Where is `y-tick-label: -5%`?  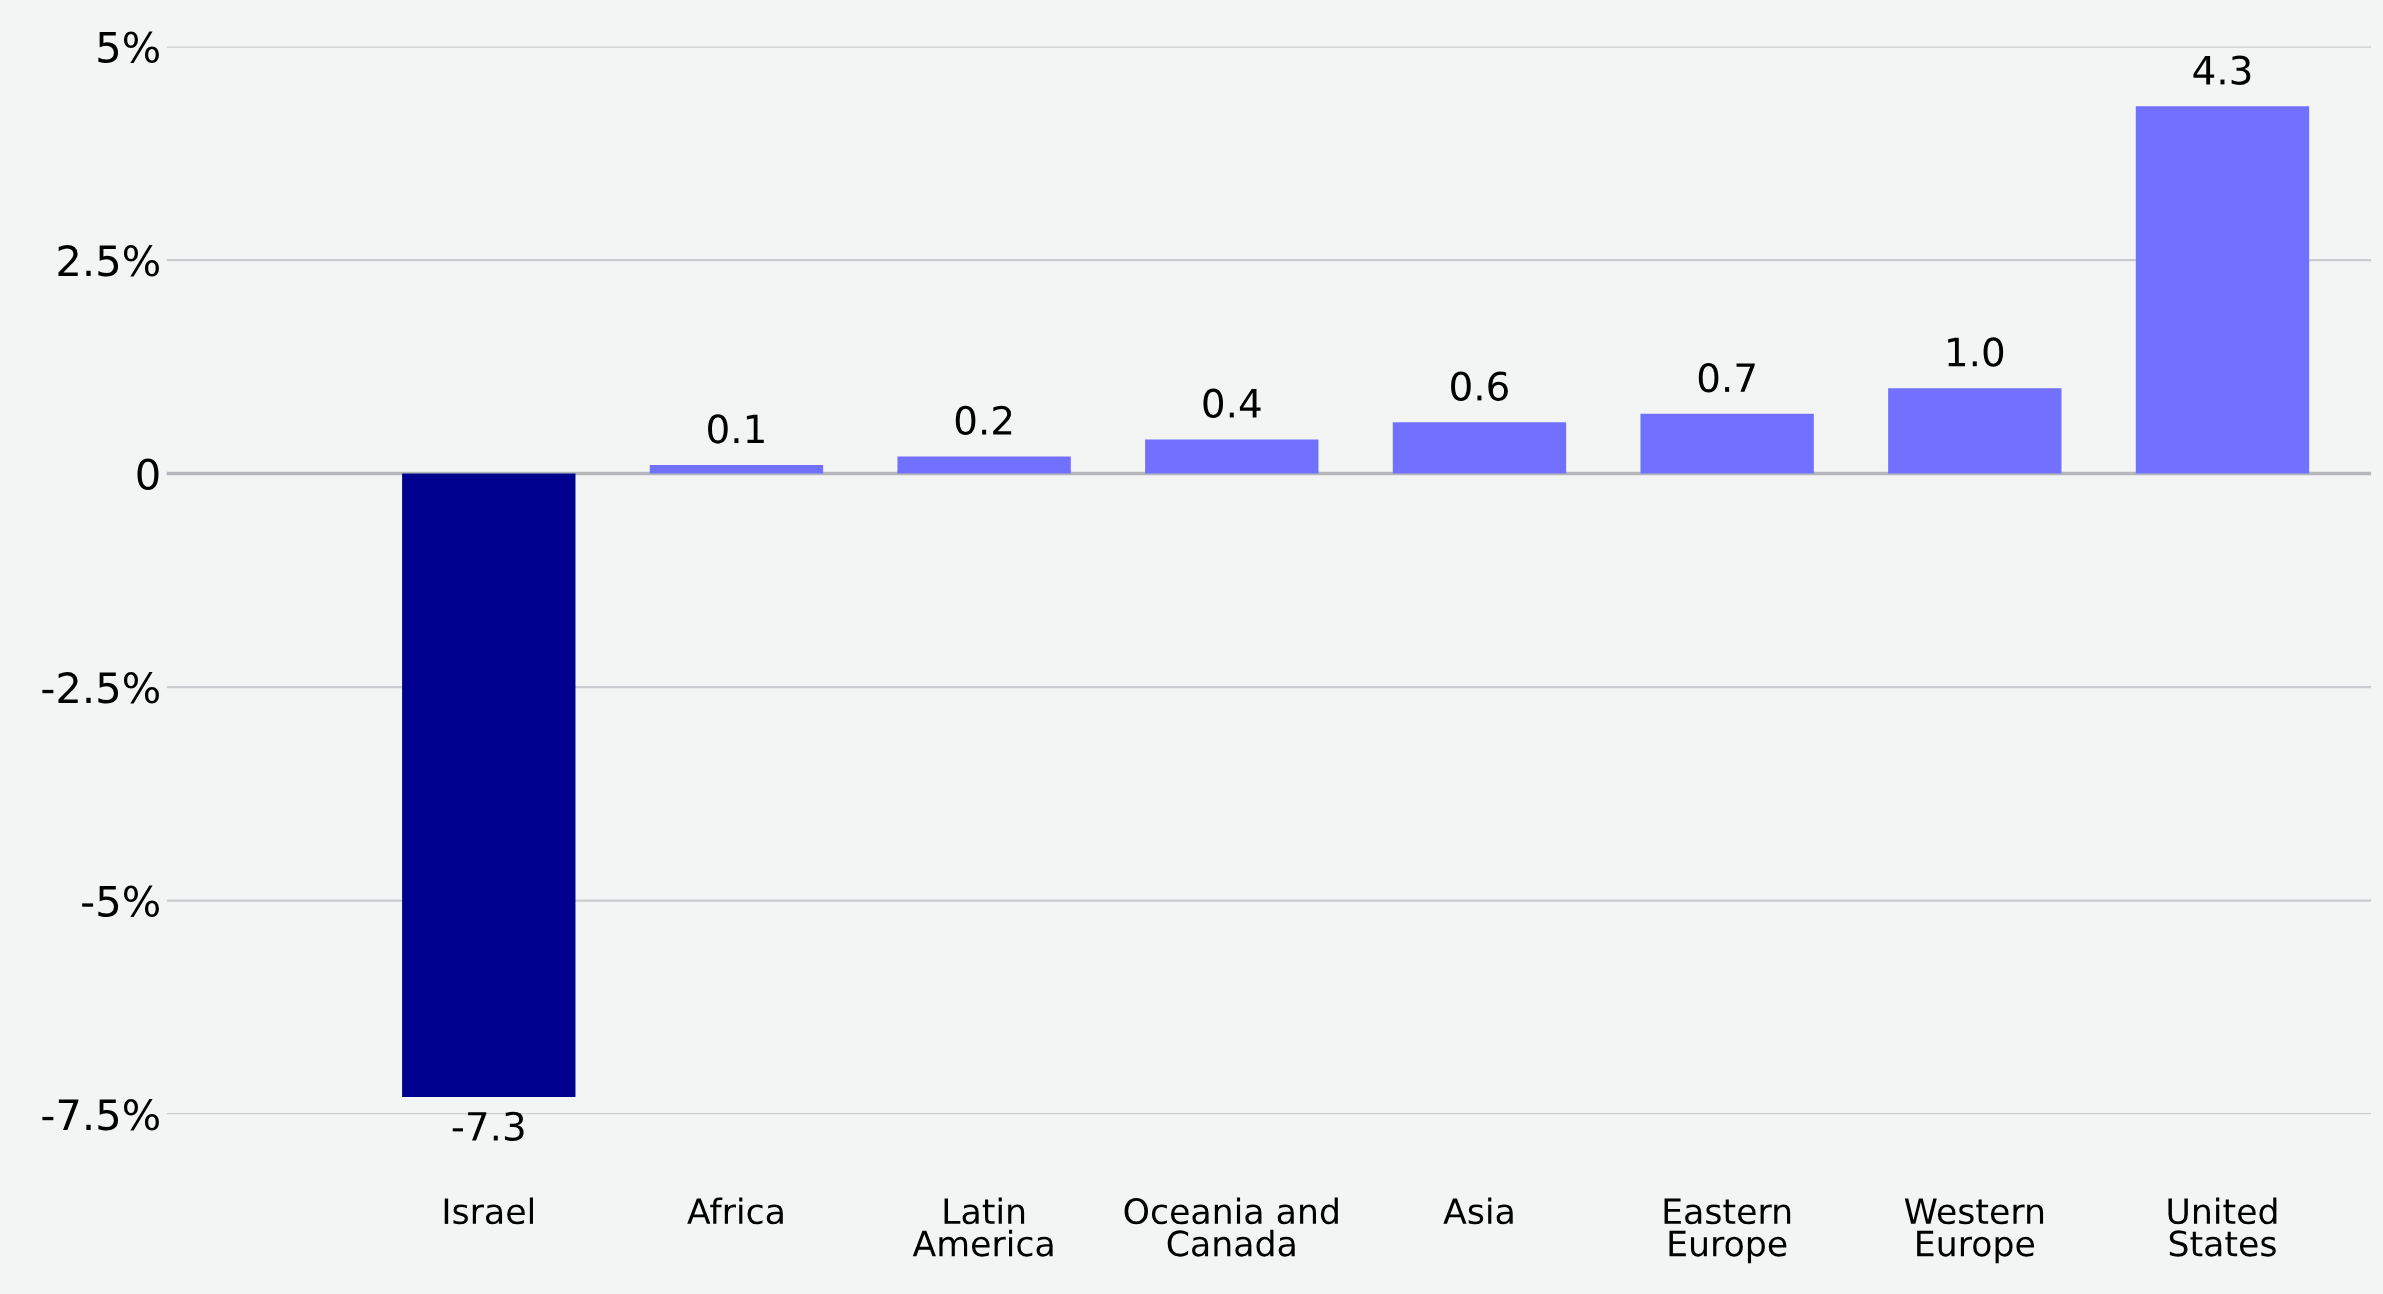 y-tick-label: -5% is located at coordinates (120, 901).